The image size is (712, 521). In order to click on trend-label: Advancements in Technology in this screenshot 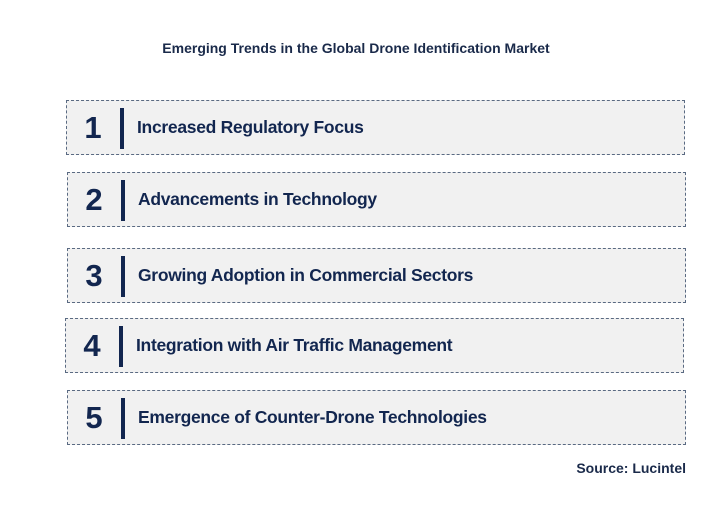, I will do `click(257, 199)`.